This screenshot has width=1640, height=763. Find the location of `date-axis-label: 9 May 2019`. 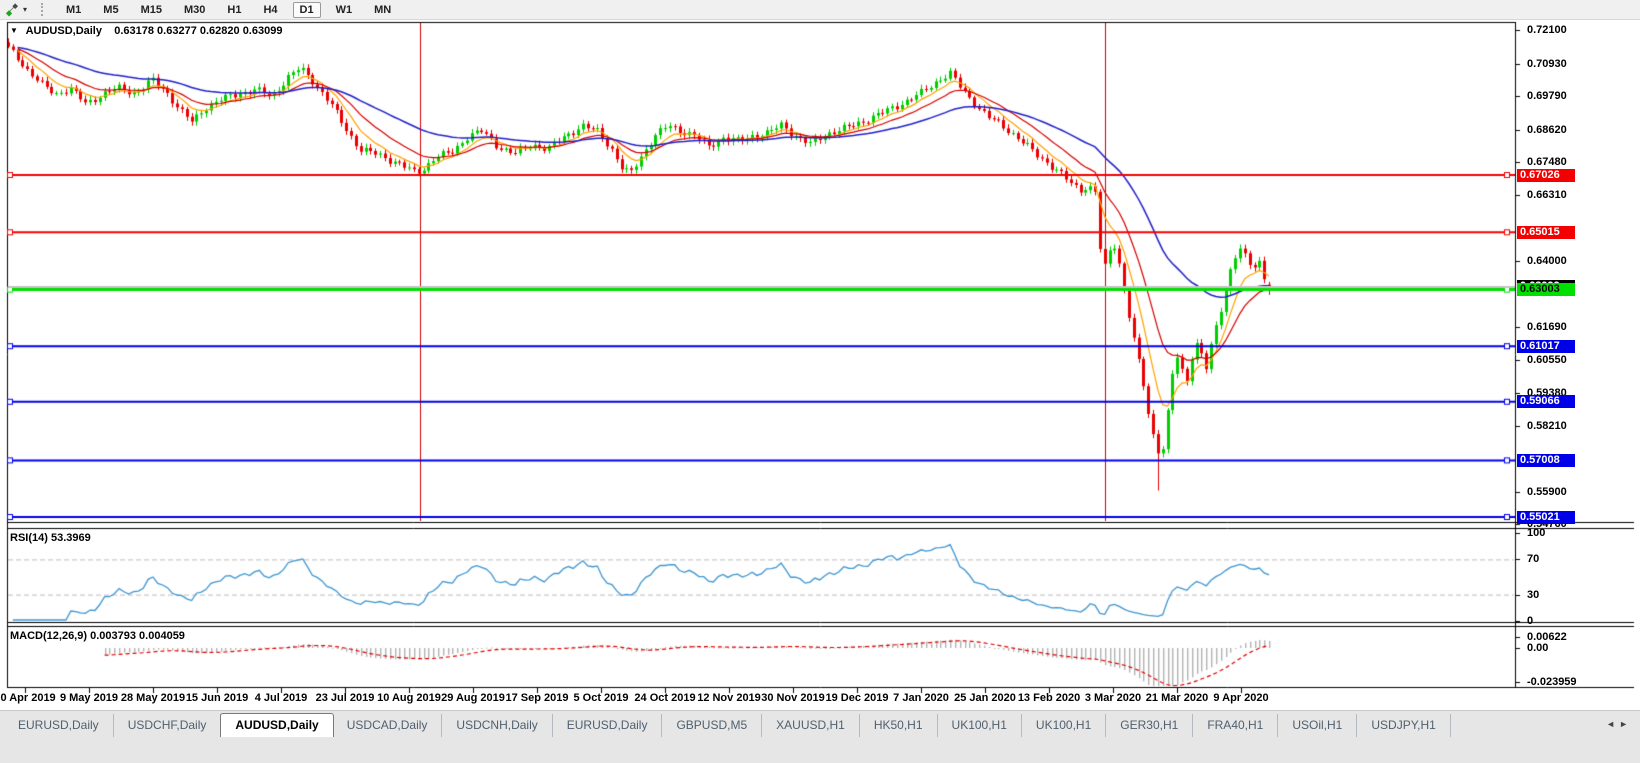

date-axis-label: 9 May 2019 is located at coordinates (89, 698).